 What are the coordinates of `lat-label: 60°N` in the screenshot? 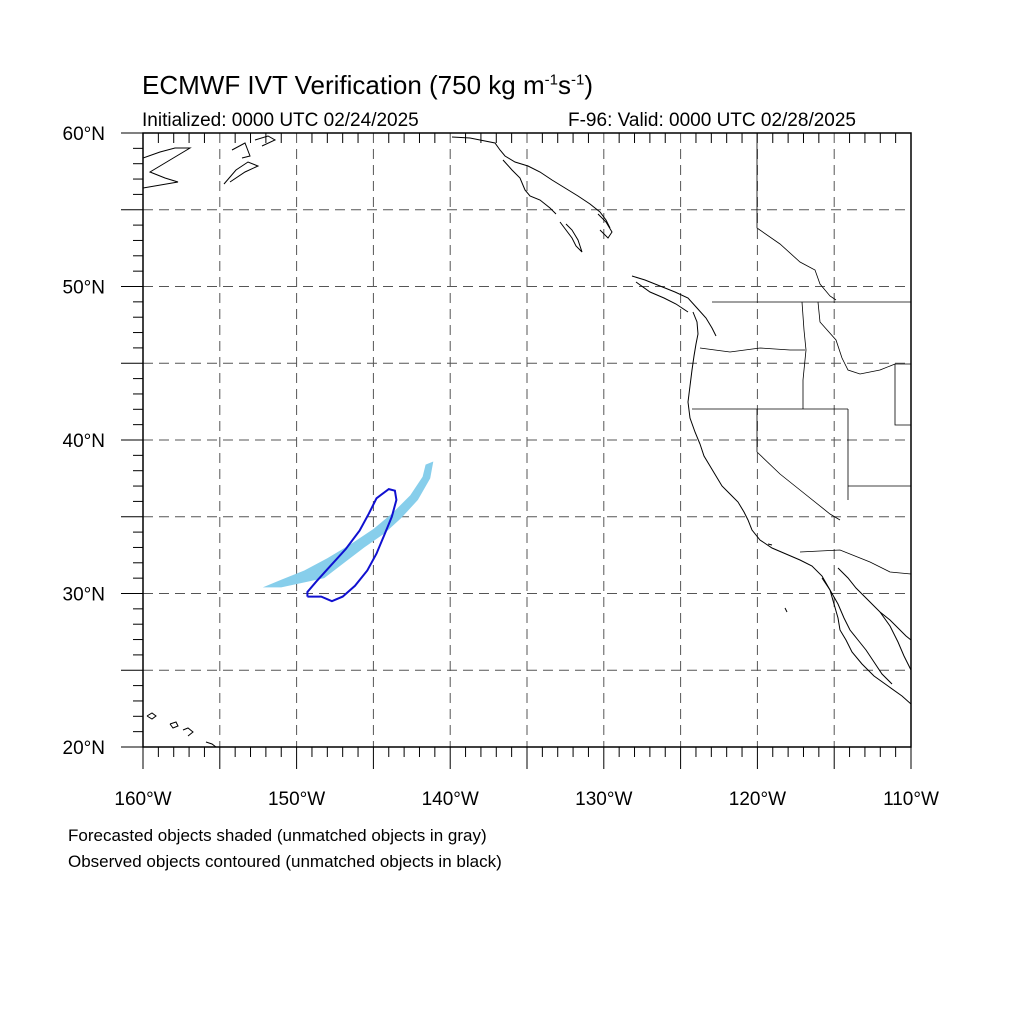 It's located at (84, 134).